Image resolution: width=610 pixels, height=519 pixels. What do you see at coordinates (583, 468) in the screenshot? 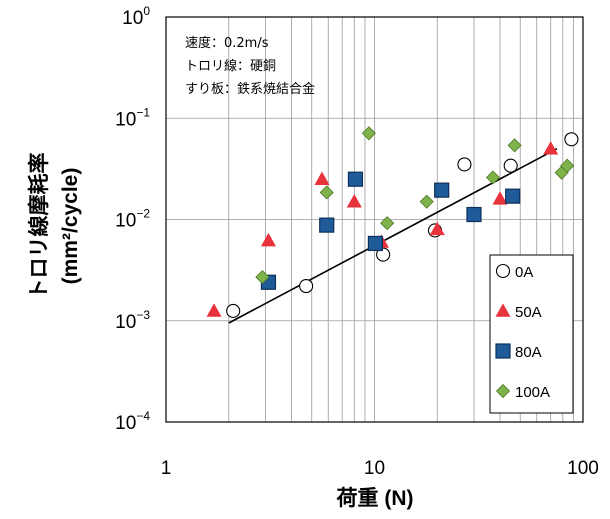
I see `x-tick-label: 100` at bounding box center [583, 468].